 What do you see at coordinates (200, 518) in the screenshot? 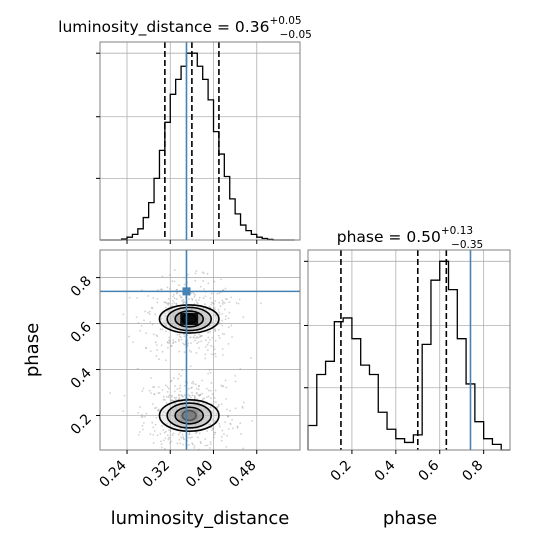
I see `luminosity-distance-x-axis-title: luminosity_distance` at bounding box center [200, 518].